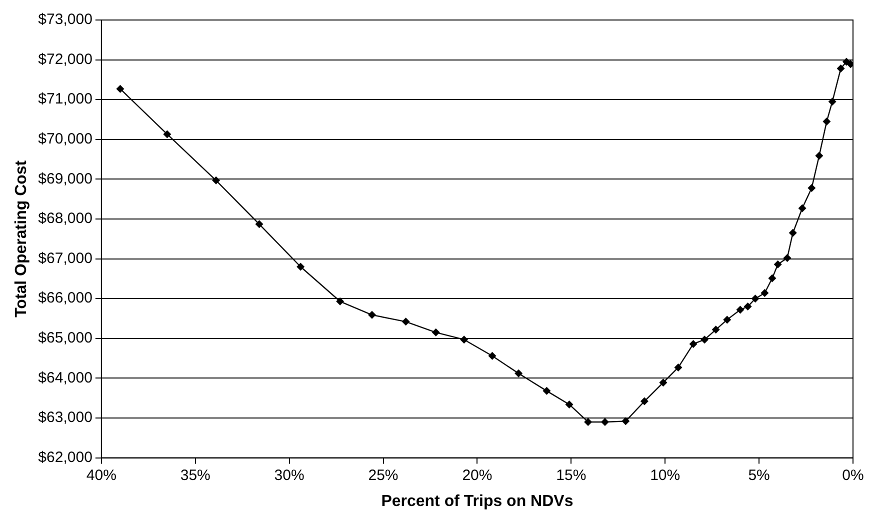 This screenshot has width=875, height=523. Describe the element at coordinates (759, 475) in the screenshot. I see `x-tick-label: 5%` at that location.